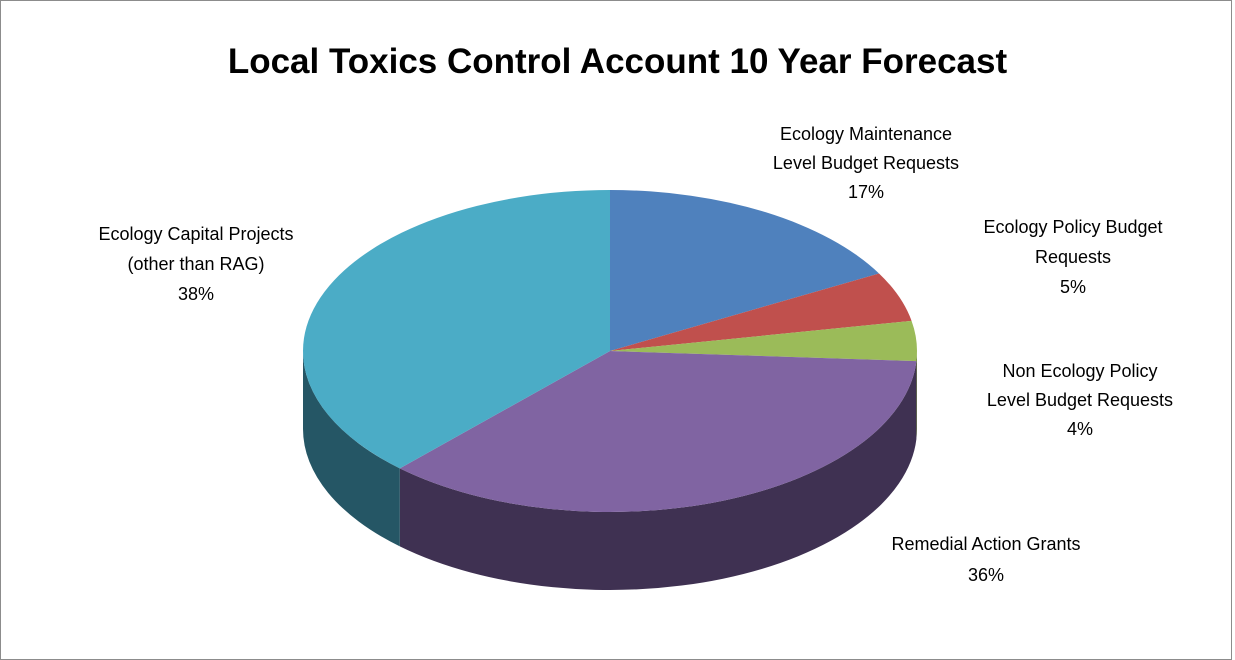 Image resolution: width=1235 pixels, height=660 pixels. What do you see at coordinates (196, 294) in the screenshot?
I see `slice-label-line: 38%` at bounding box center [196, 294].